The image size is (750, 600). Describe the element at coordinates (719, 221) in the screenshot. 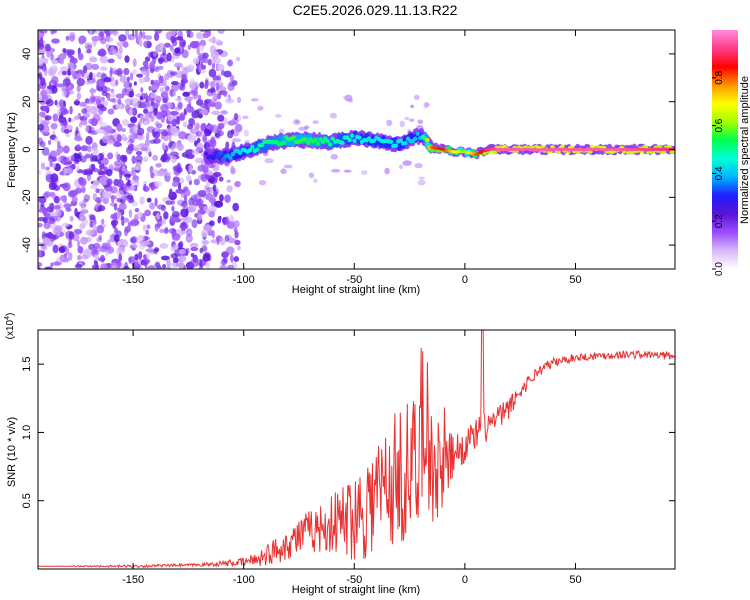

I see `colorbar-tick-label: 0.2` at that location.